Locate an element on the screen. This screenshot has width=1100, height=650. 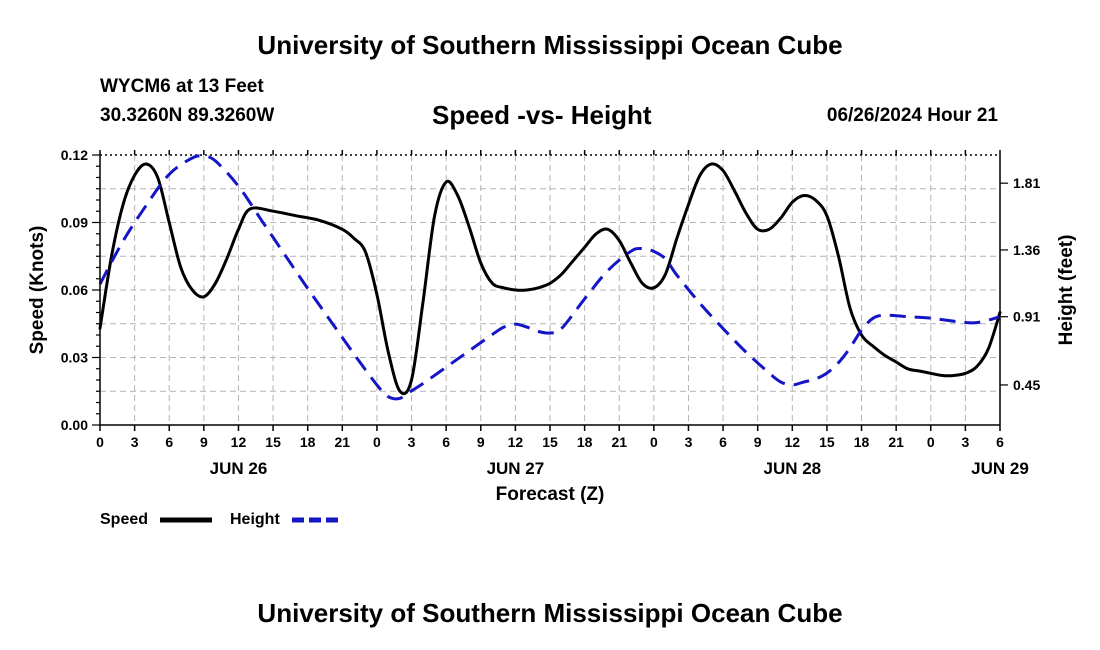
y2-tick-label: 1.36 is located at coordinates (1026, 250).